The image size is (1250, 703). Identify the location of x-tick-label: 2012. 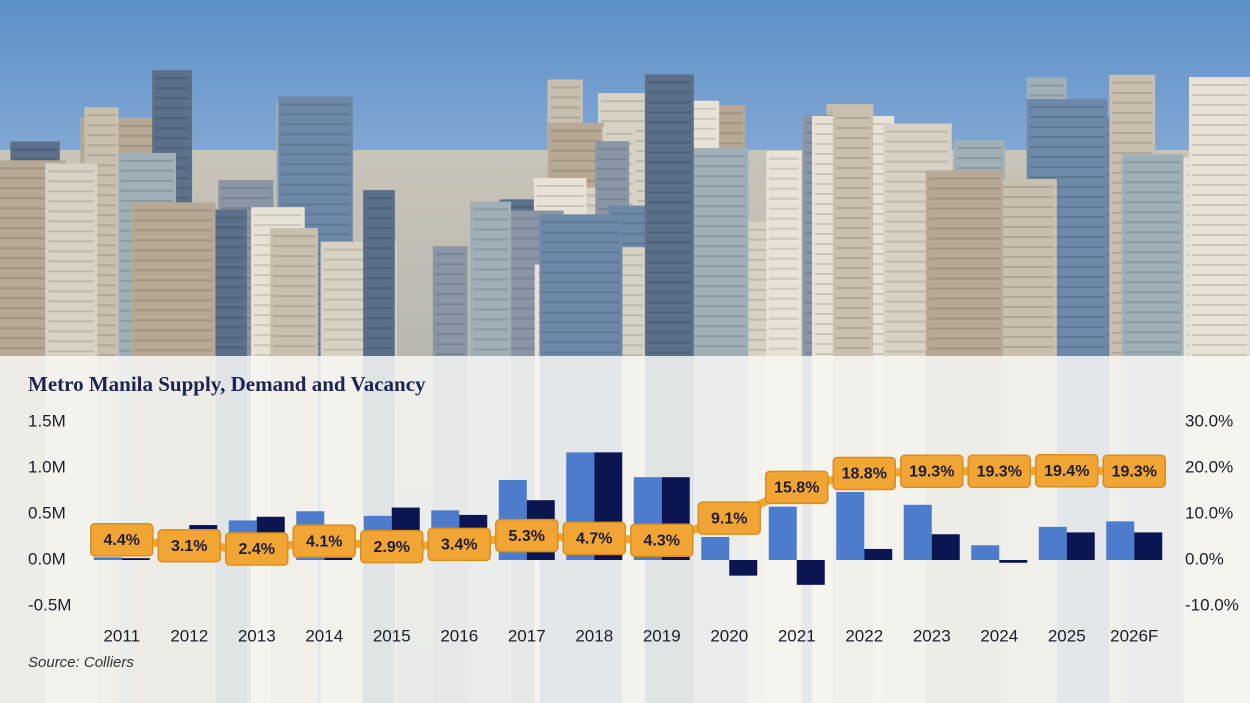
(189, 635).